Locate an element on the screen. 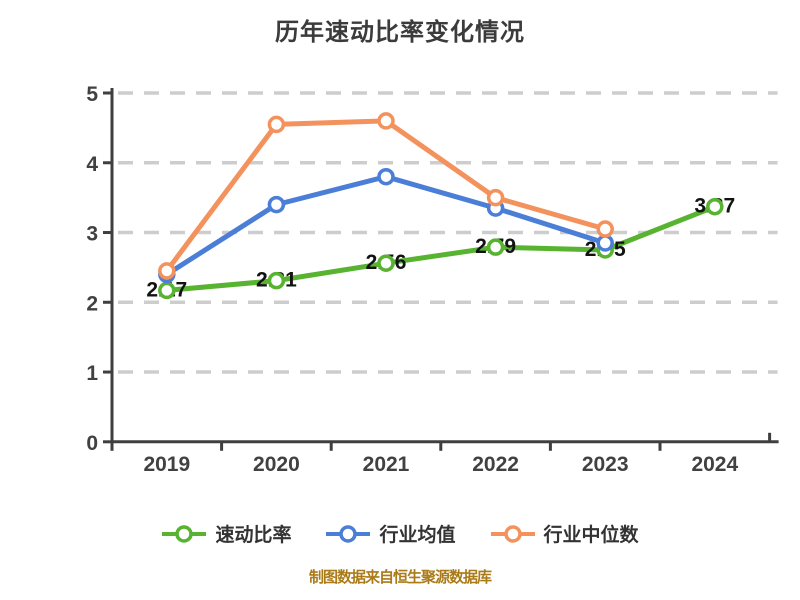 This screenshot has width=800, height=600. legend-label-industry-median: 行业中位数 is located at coordinates (591, 535).